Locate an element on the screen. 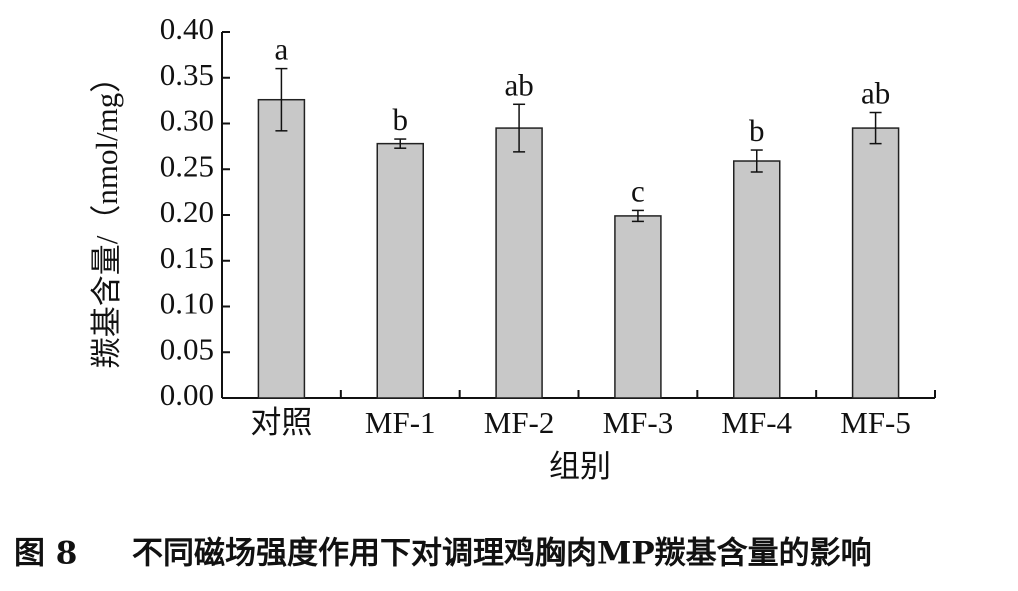  y-tick-label: 0.15 is located at coordinates (187, 257).